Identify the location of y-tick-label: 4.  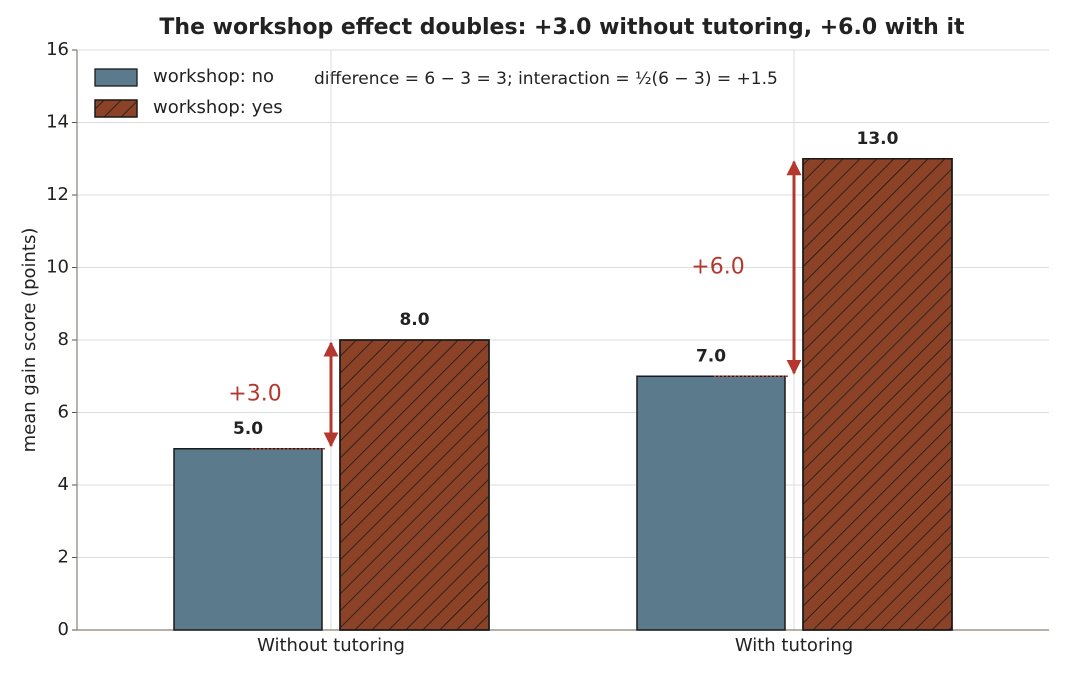
(63, 484).